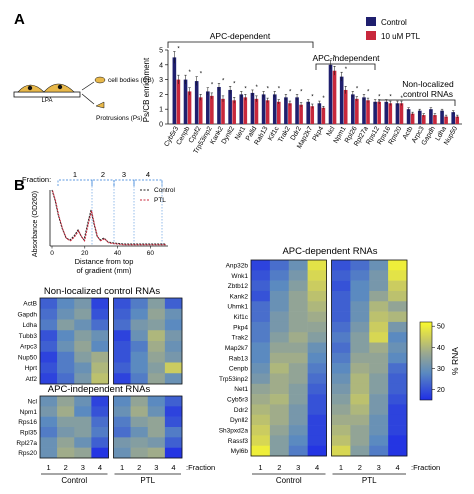 The width and height of the screenshot is (474, 494). Describe the element at coordinates (239, 369) in the screenshot. I see `heatmap-gene-label: Cenpb` at that location.